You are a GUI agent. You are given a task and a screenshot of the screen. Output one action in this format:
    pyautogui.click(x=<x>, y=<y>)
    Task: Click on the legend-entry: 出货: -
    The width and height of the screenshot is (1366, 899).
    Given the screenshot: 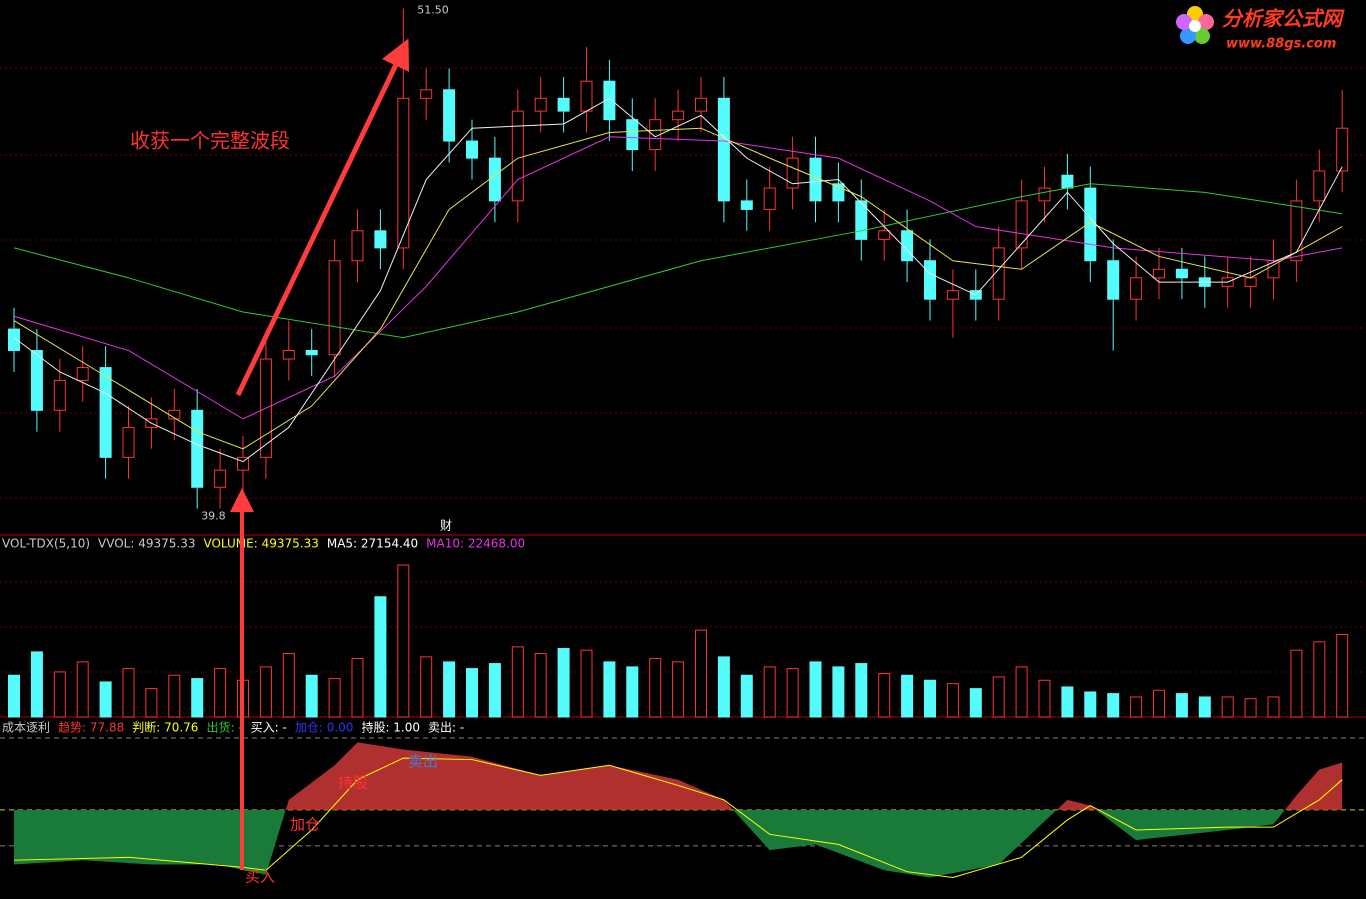 What is the action you would take?
    pyautogui.click(x=224, y=727)
    